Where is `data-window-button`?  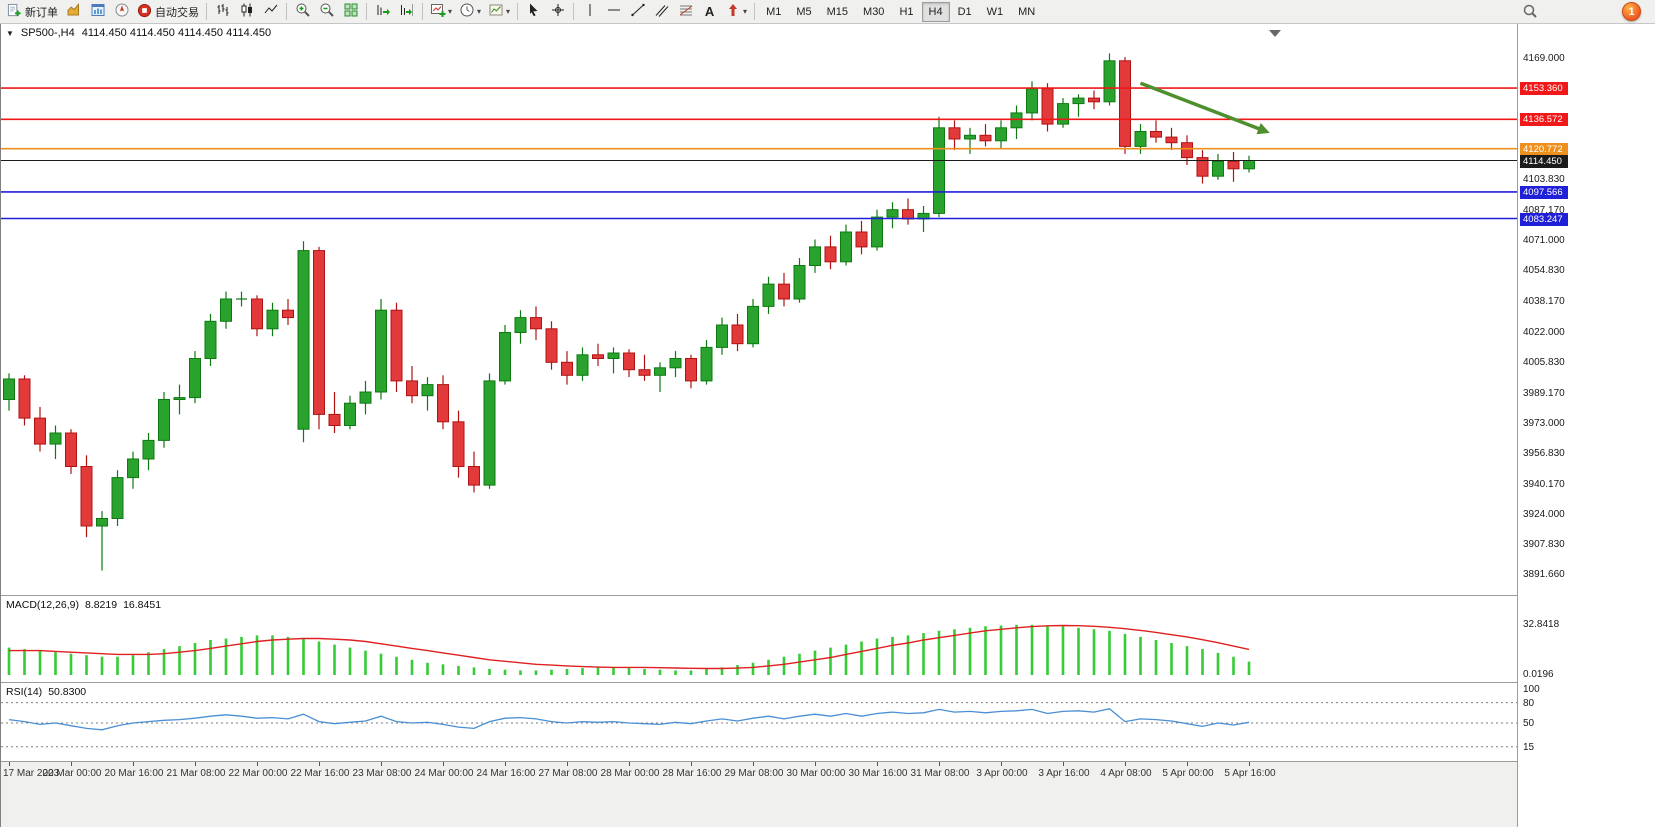
data-window-button is located at coordinates (97, 11).